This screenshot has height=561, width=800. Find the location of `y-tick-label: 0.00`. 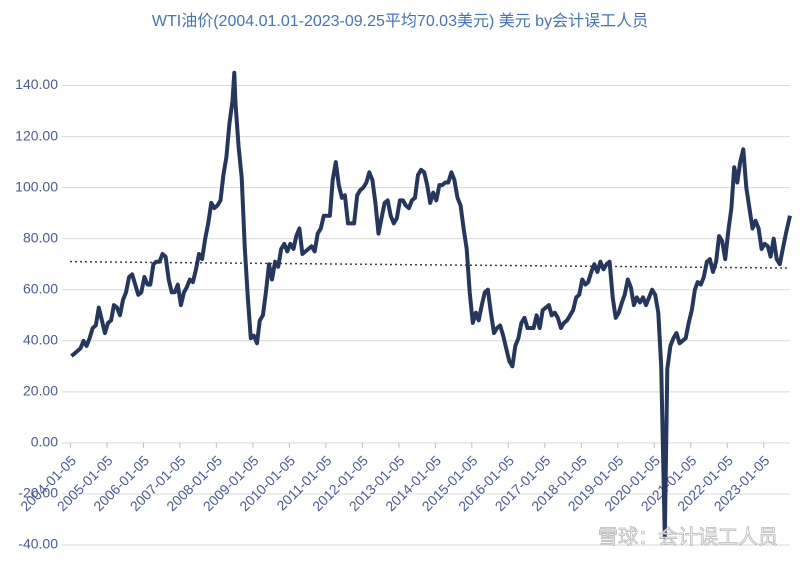

y-tick-label: 0.00 is located at coordinates (44, 442).